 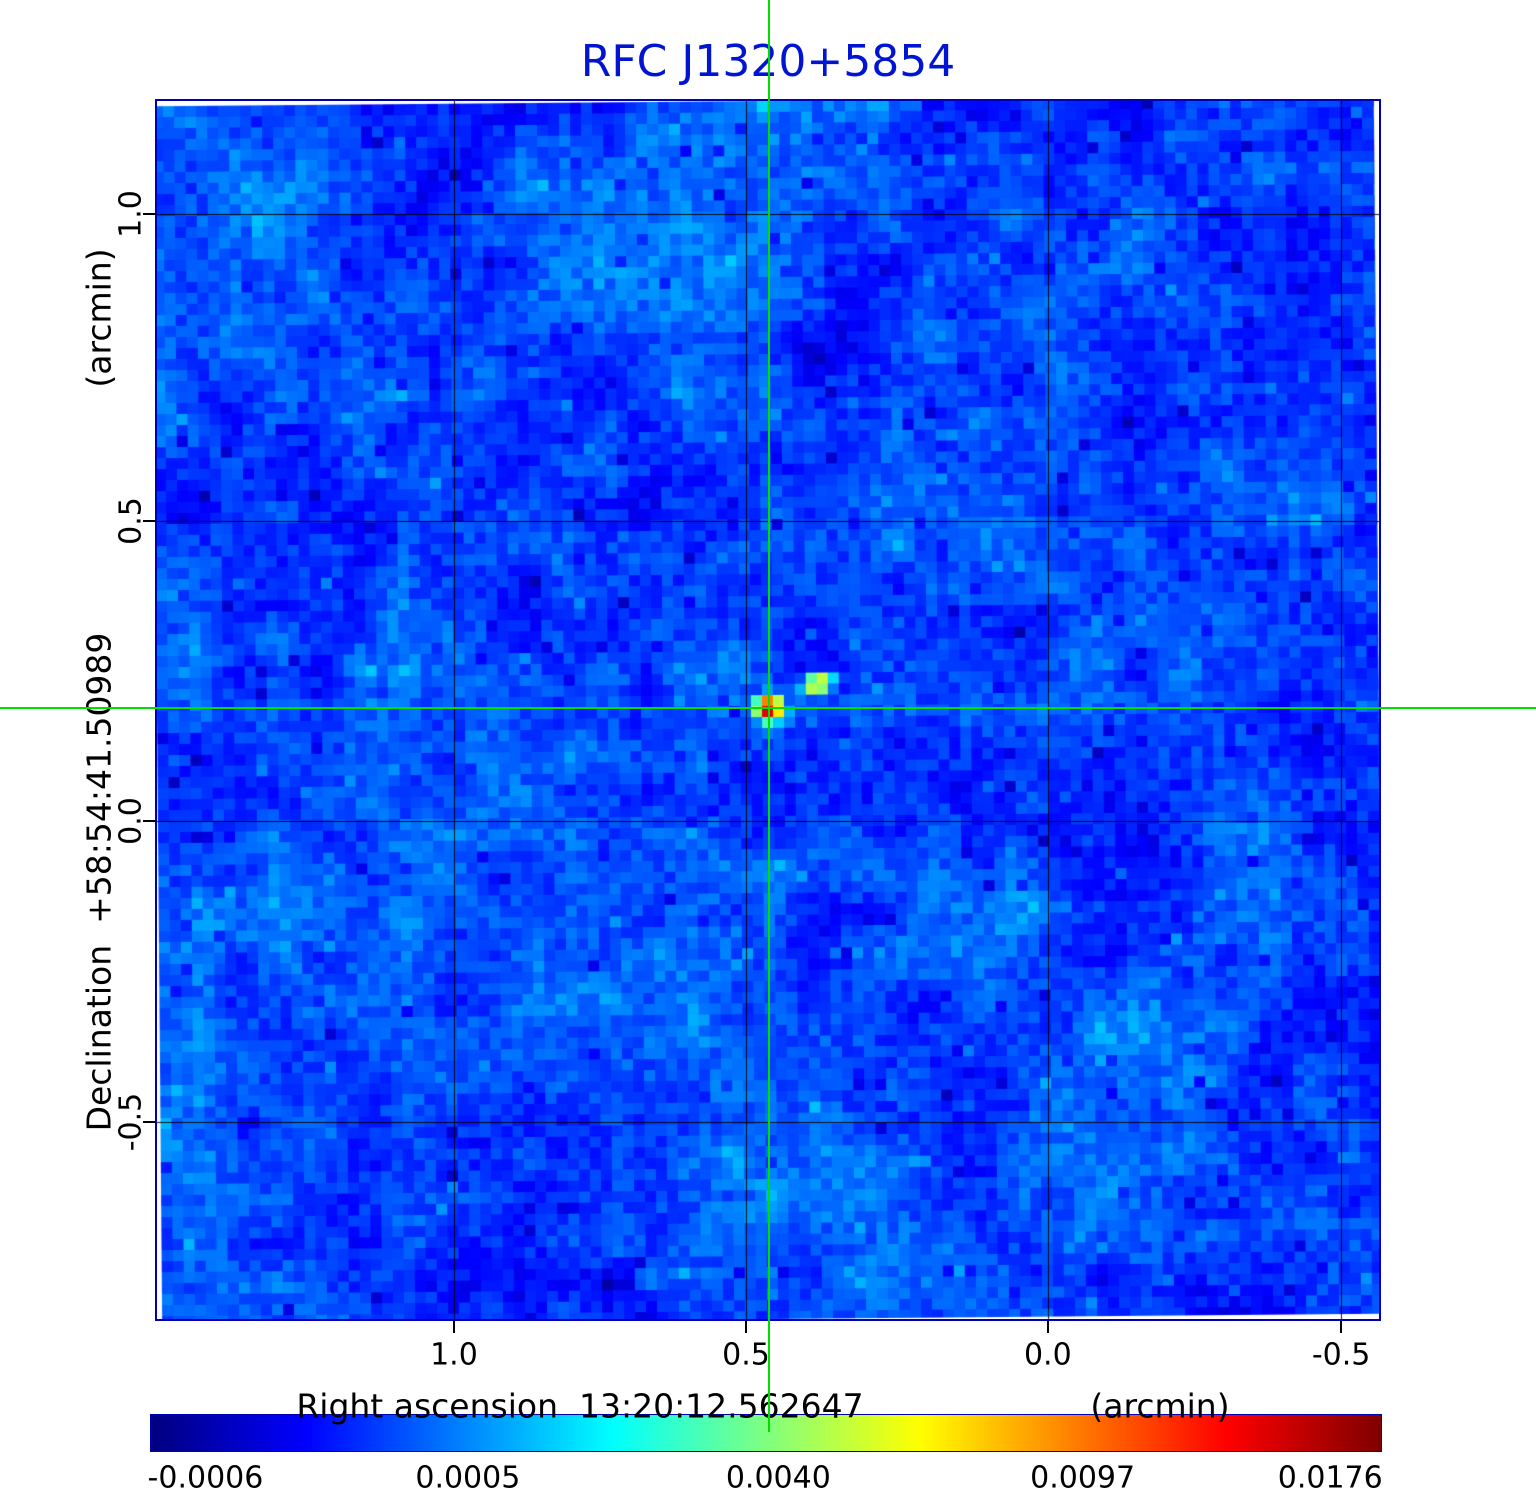 What do you see at coordinates (769, 716) in the screenshot?
I see `crosshair-vertical-line` at bounding box center [769, 716].